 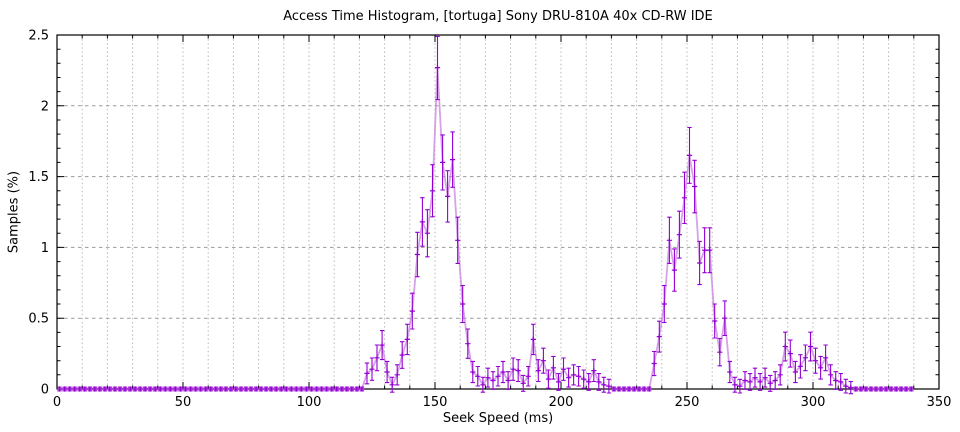 What do you see at coordinates (57, 402) in the screenshot?
I see `x-tick-label: 0` at bounding box center [57, 402].